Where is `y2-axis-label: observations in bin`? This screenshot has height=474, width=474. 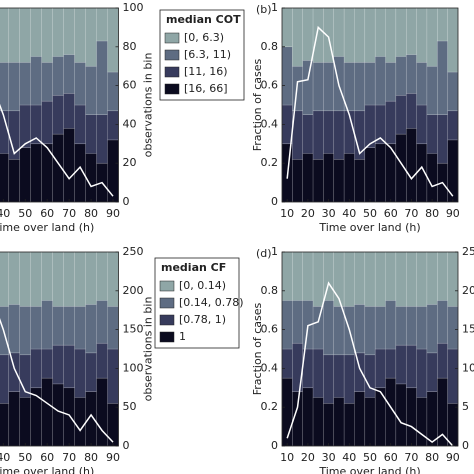 y2-axis-label: observations in bin is located at coordinates (148, 349).